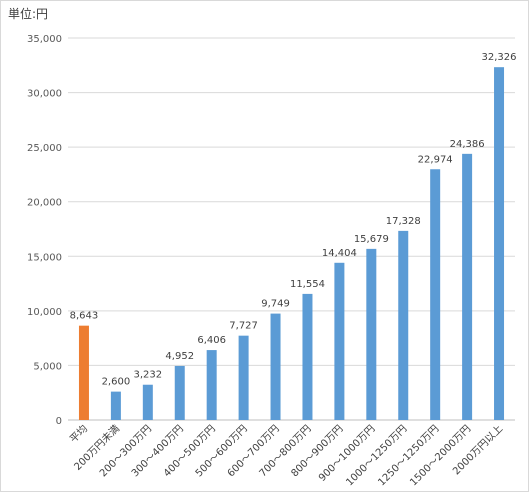 Image resolution: width=529 pixels, height=492 pixels. What do you see at coordinates (44, 39) in the screenshot?
I see `y-tick-label: 35,000` at bounding box center [44, 39].